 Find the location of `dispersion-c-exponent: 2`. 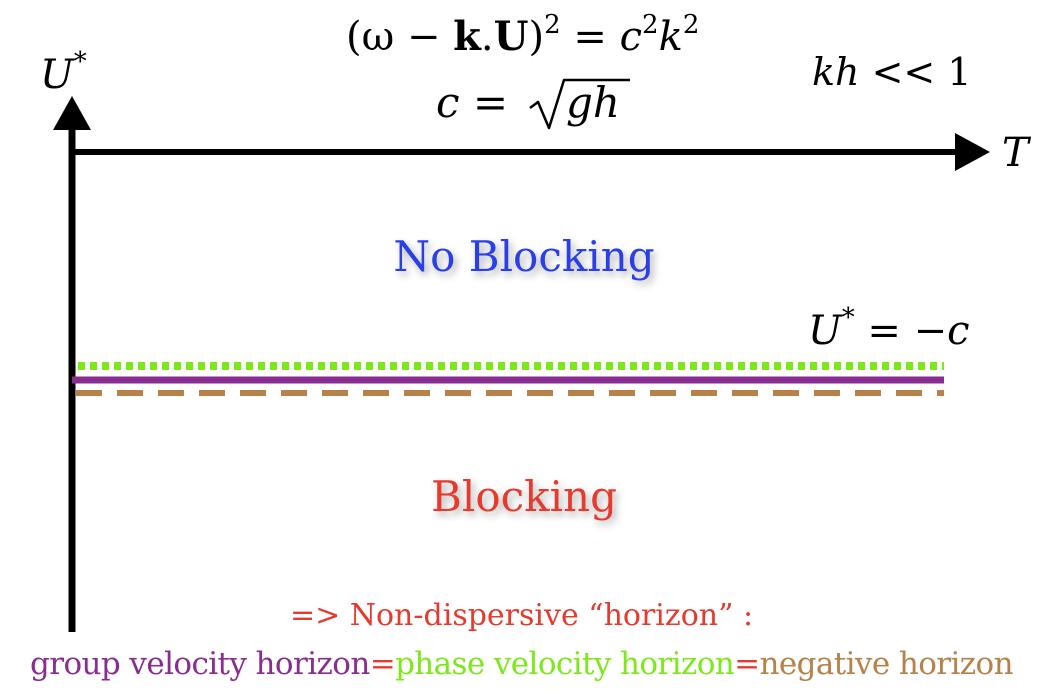

dispersion-c-exponent: 2 is located at coordinates (650, 25).